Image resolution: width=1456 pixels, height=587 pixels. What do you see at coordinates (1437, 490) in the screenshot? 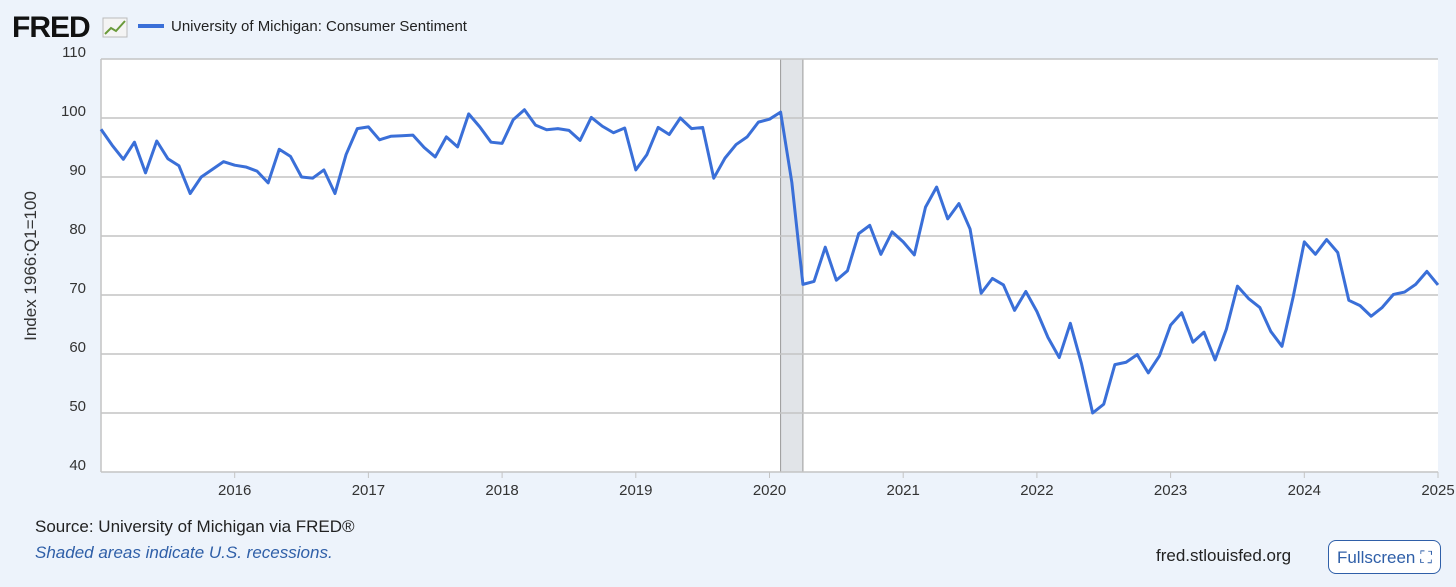
I see `x-tick-label: 2025` at bounding box center [1437, 490].